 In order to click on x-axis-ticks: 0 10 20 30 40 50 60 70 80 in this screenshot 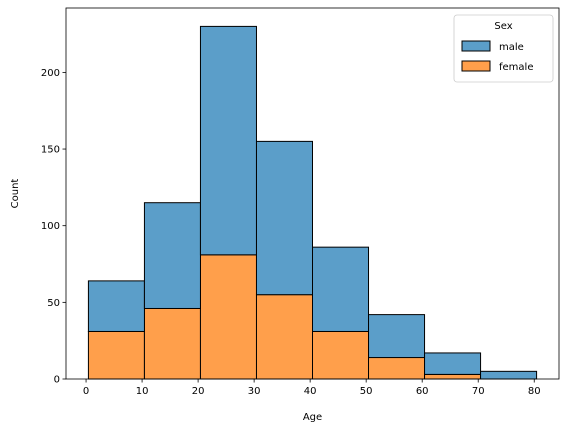, I will do `click(312, 388)`.